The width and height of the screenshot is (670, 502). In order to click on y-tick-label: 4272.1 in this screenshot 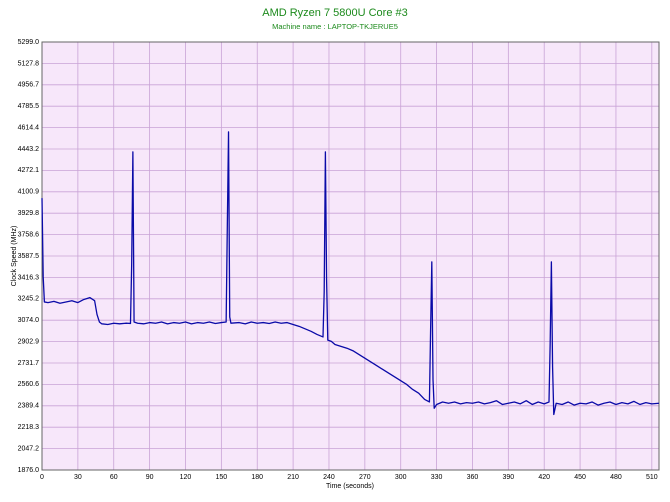, I will do `click(29, 170)`.